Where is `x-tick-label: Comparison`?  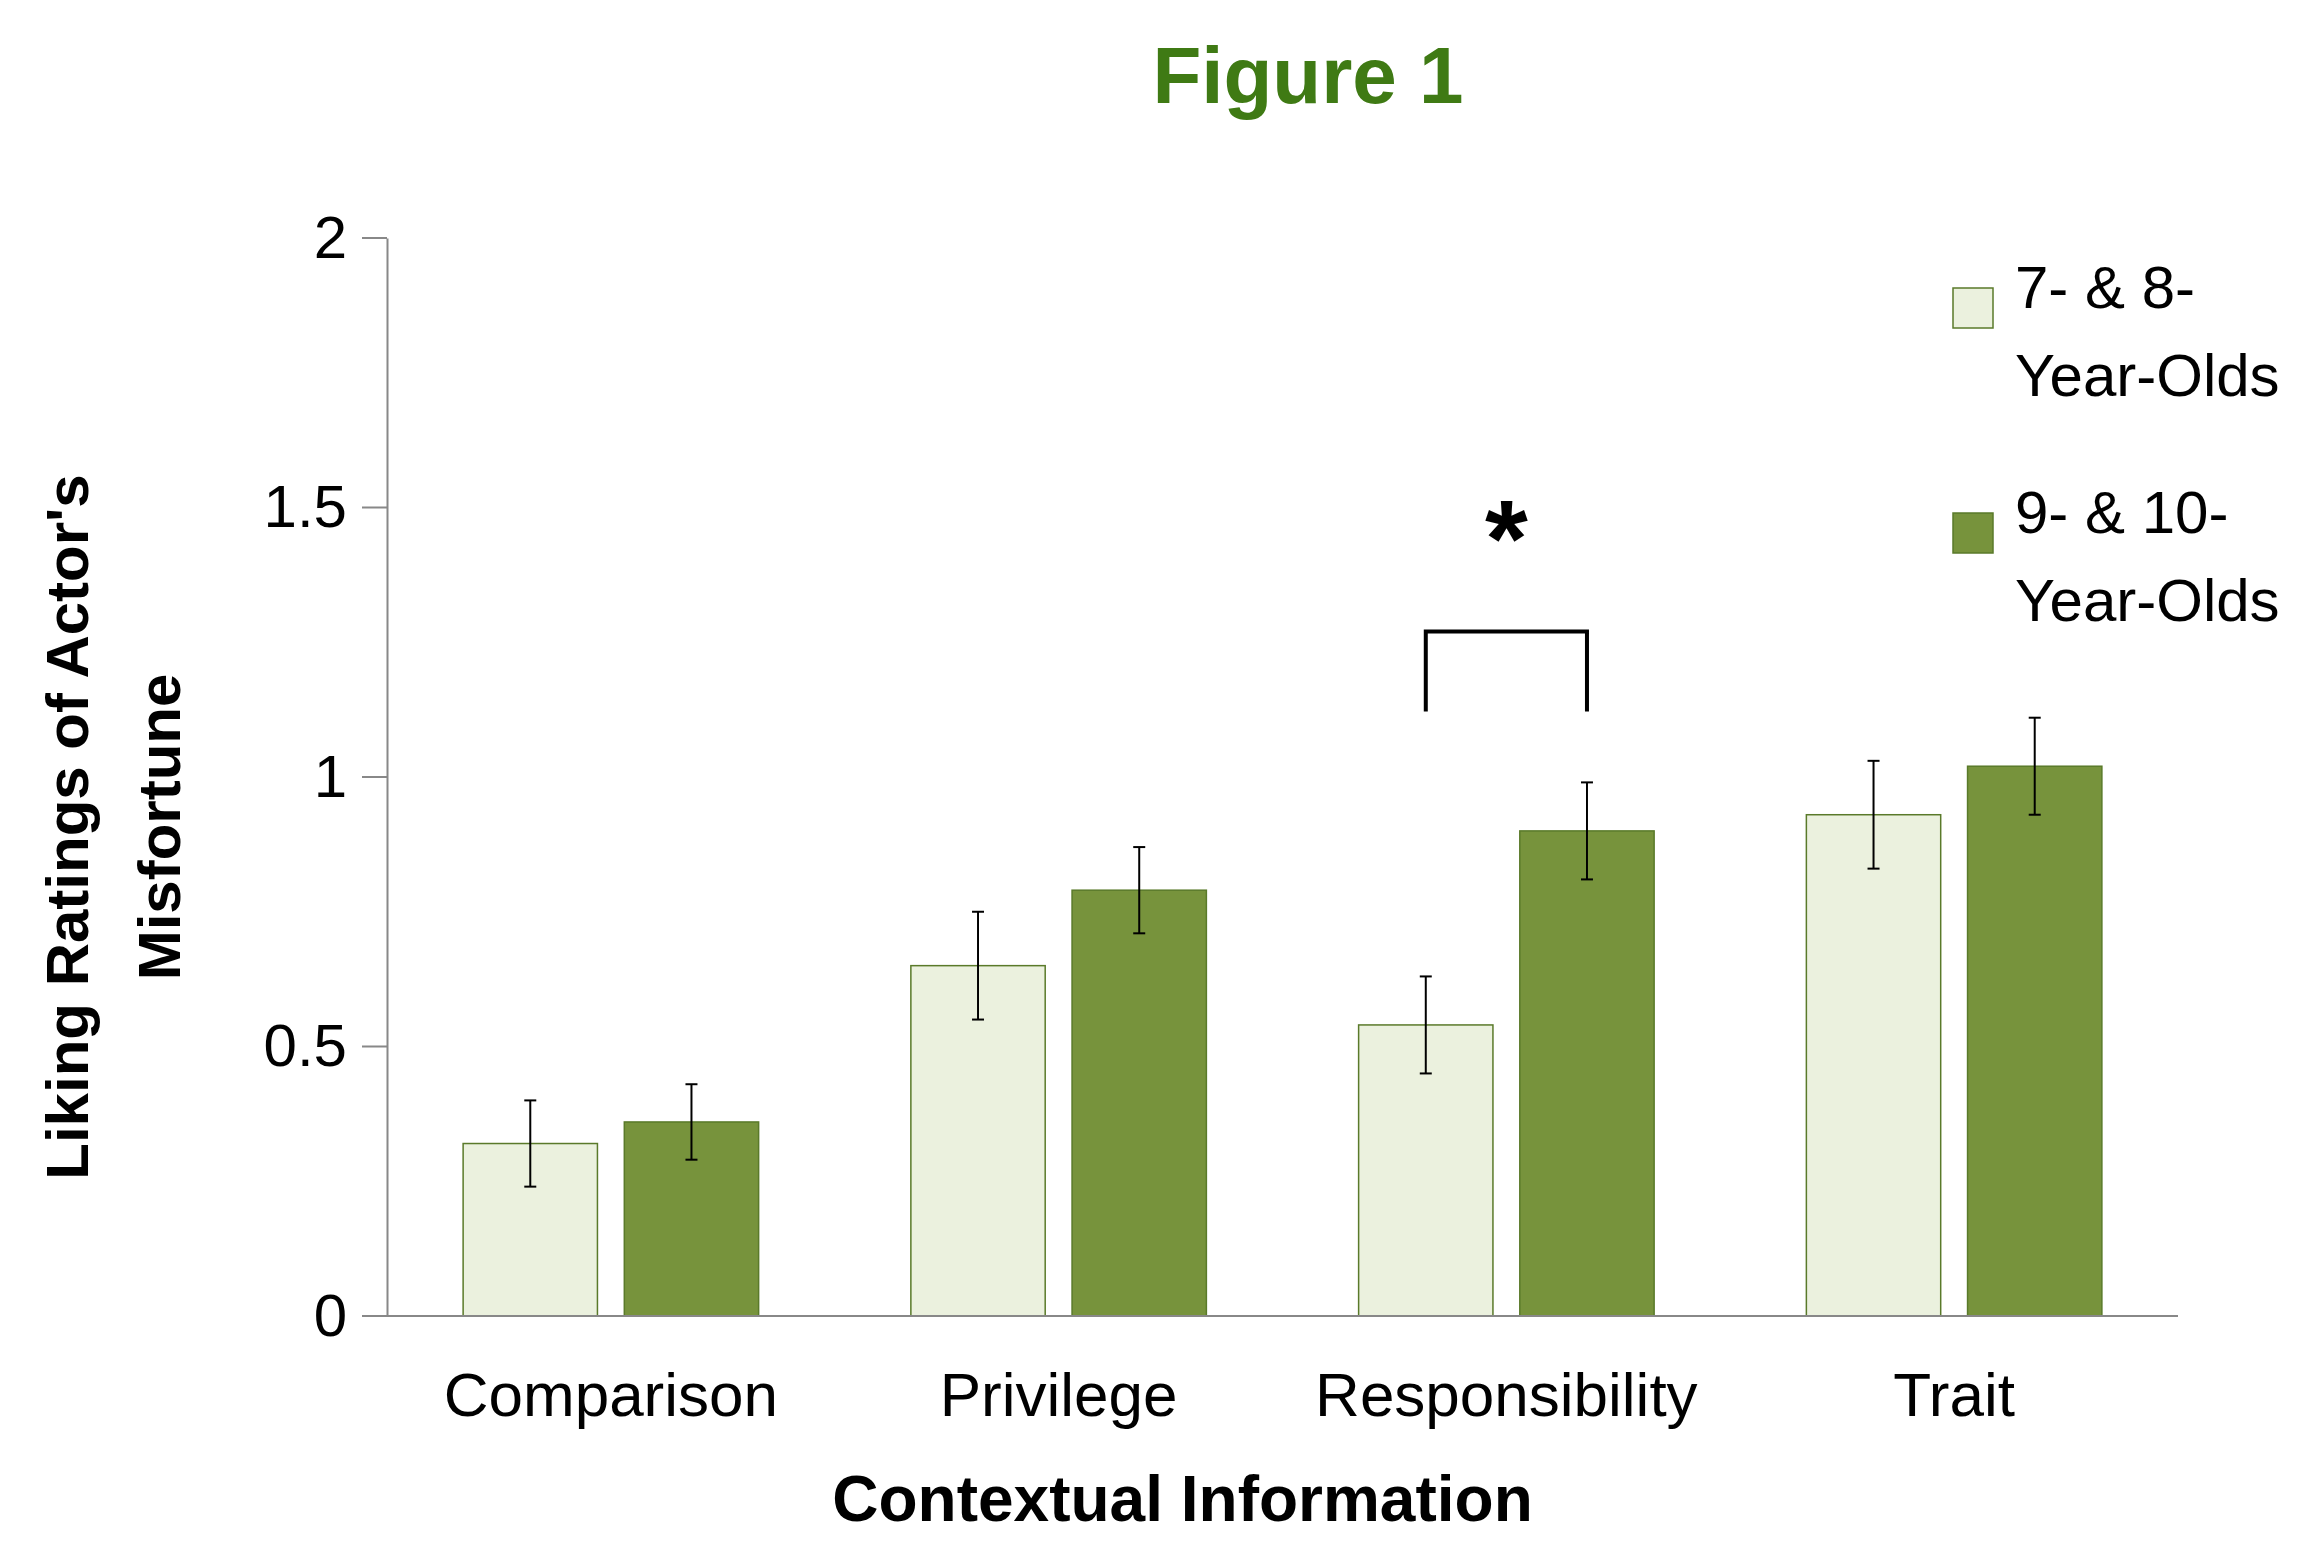
x-tick-label: Comparison is located at coordinates (610, 1394).